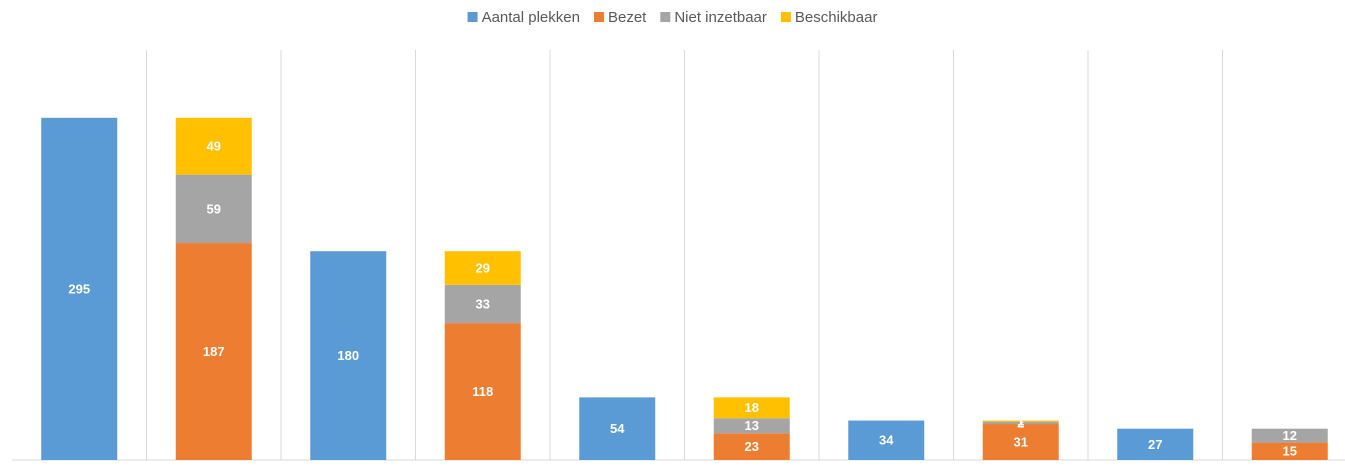 This screenshot has height=468, width=1345. I want to click on legend-label: Bezet, so click(627, 17).